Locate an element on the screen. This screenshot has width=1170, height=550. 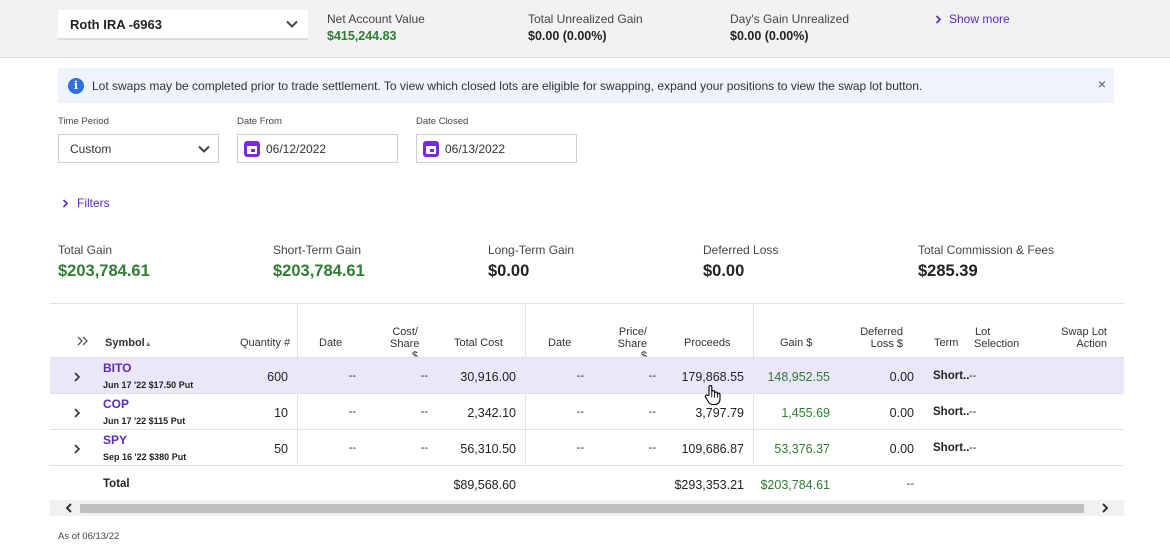
scrollbar-thumb is located at coordinates (582, 508).